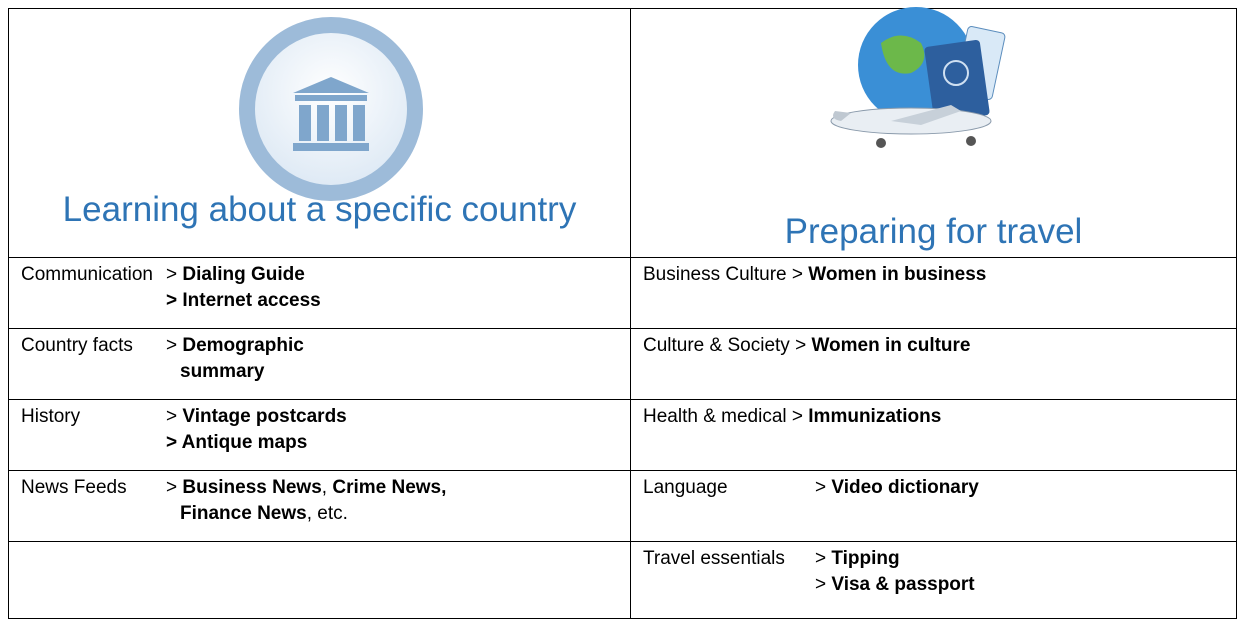  I want to click on text: Culture & Society >, so click(727, 345).